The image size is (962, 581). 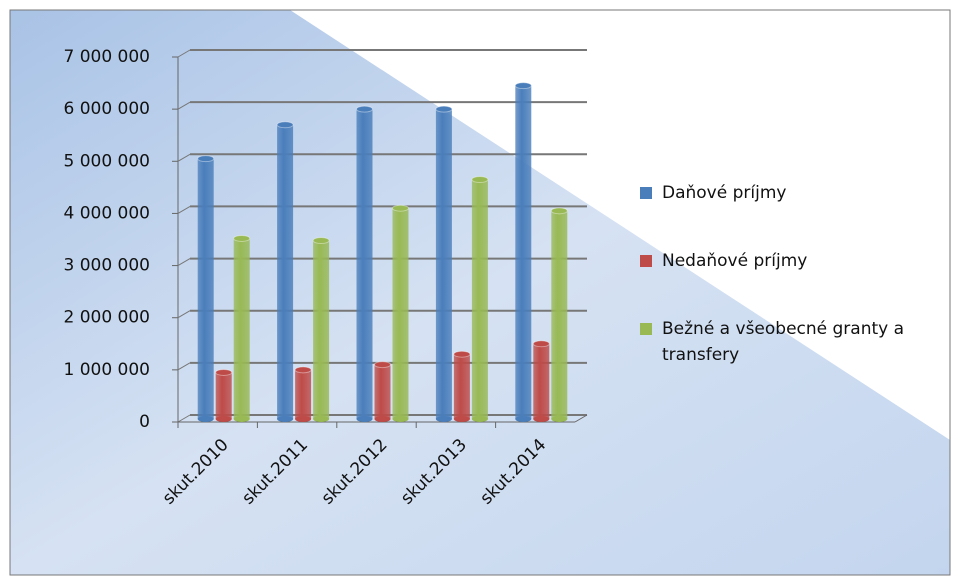 What do you see at coordinates (581, 418) in the screenshot?
I see `x-axis` at bounding box center [581, 418].